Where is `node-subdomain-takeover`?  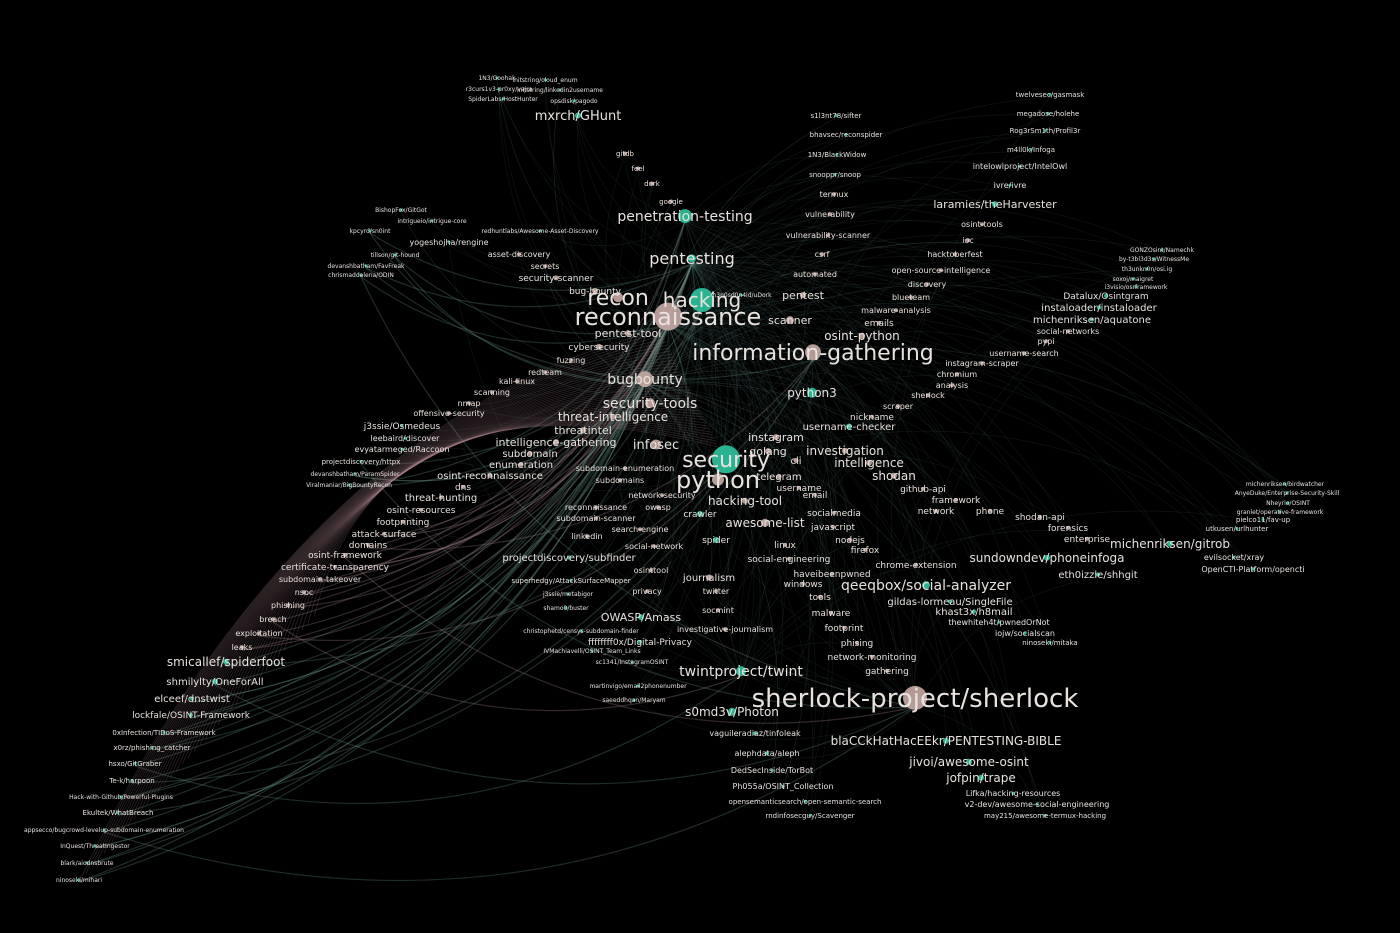 node-subdomain-takeover is located at coordinates (320, 579).